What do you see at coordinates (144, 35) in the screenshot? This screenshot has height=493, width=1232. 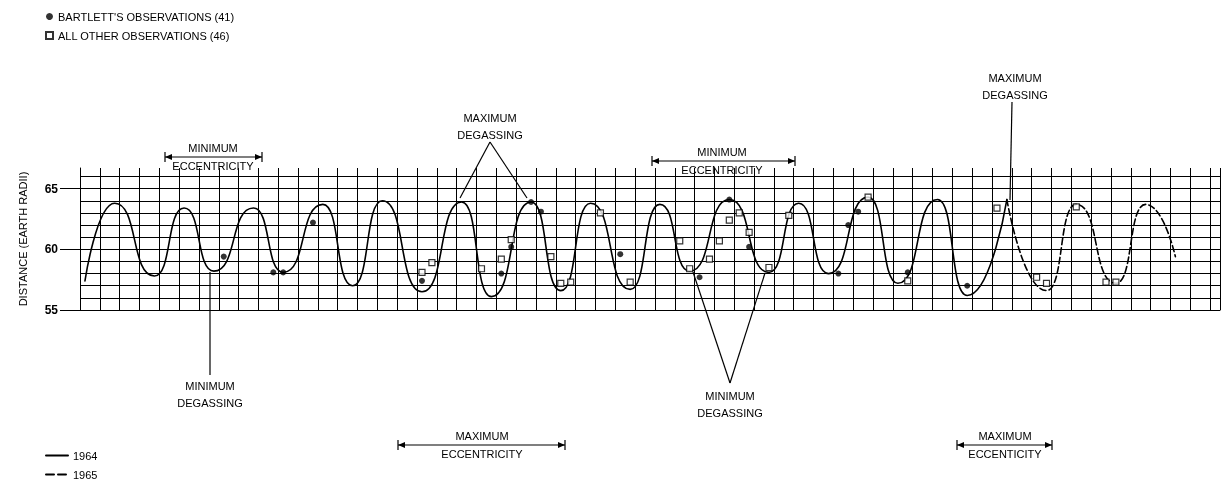 I see `legend-label: ALL OTHER OBSERVATIONS (46)` at bounding box center [144, 35].